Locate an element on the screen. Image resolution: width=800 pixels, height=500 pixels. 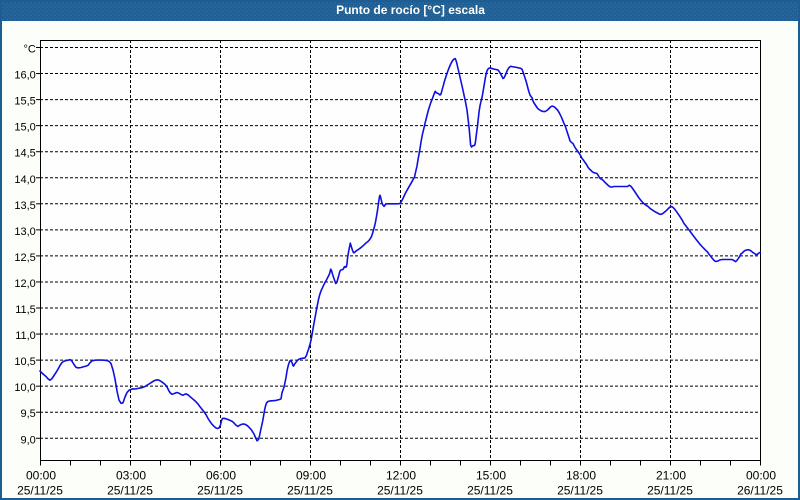
svg-text: 11,5 is located at coordinates (25, 310).